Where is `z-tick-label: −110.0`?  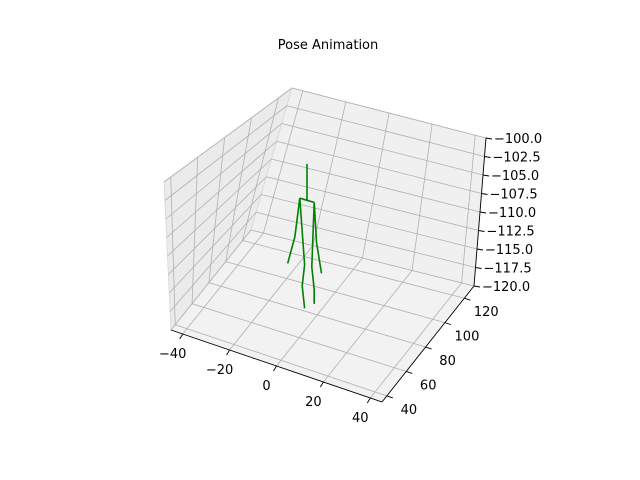
z-tick-label: −110.0 is located at coordinates (512, 213).